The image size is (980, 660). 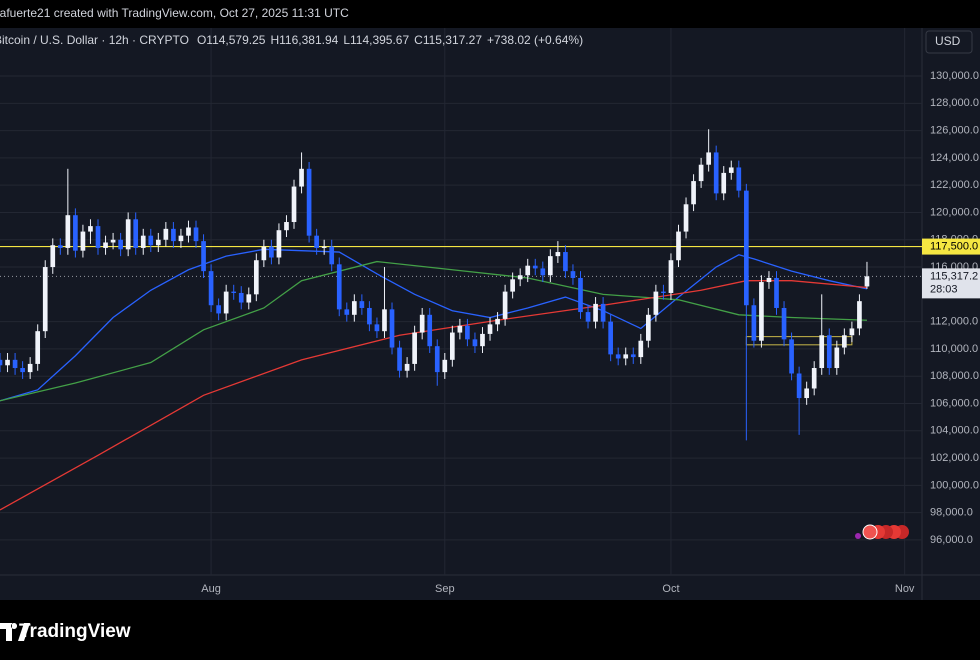 What do you see at coordinates (944, 289) in the screenshot?
I see `countdown-label: 28:03` at bounding box center [944, 289].